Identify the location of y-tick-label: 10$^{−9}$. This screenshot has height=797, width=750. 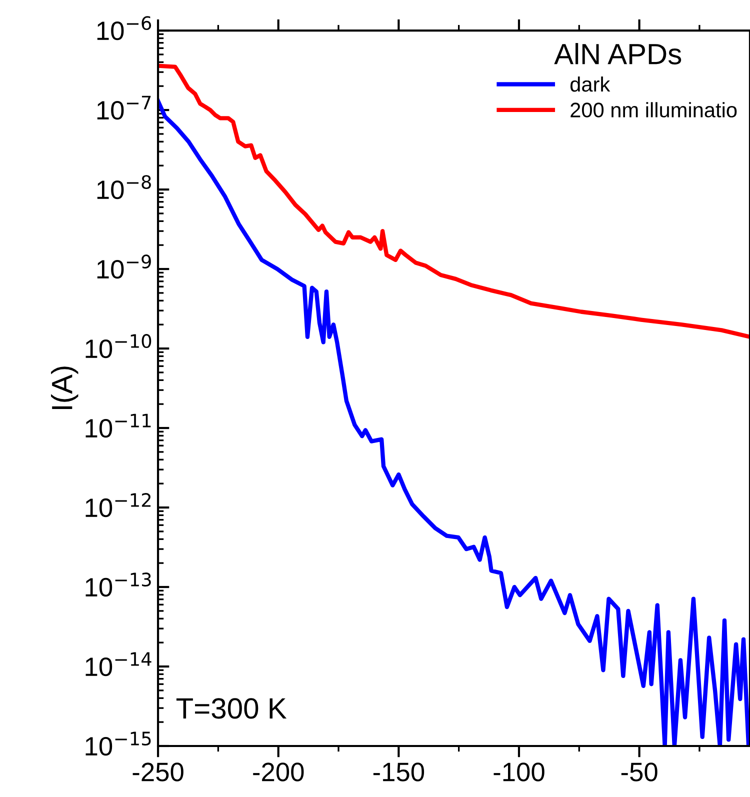
(124, 266).